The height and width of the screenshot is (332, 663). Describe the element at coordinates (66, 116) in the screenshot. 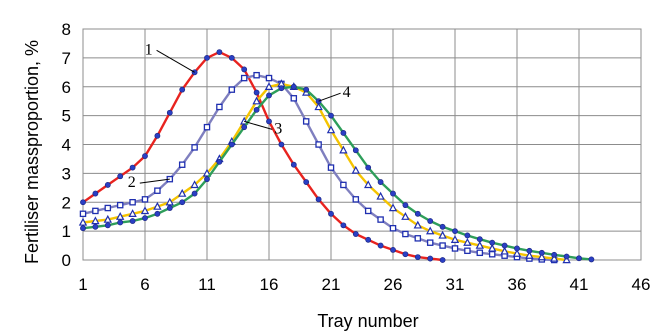

I see `y-tick-label: 5` at that location.